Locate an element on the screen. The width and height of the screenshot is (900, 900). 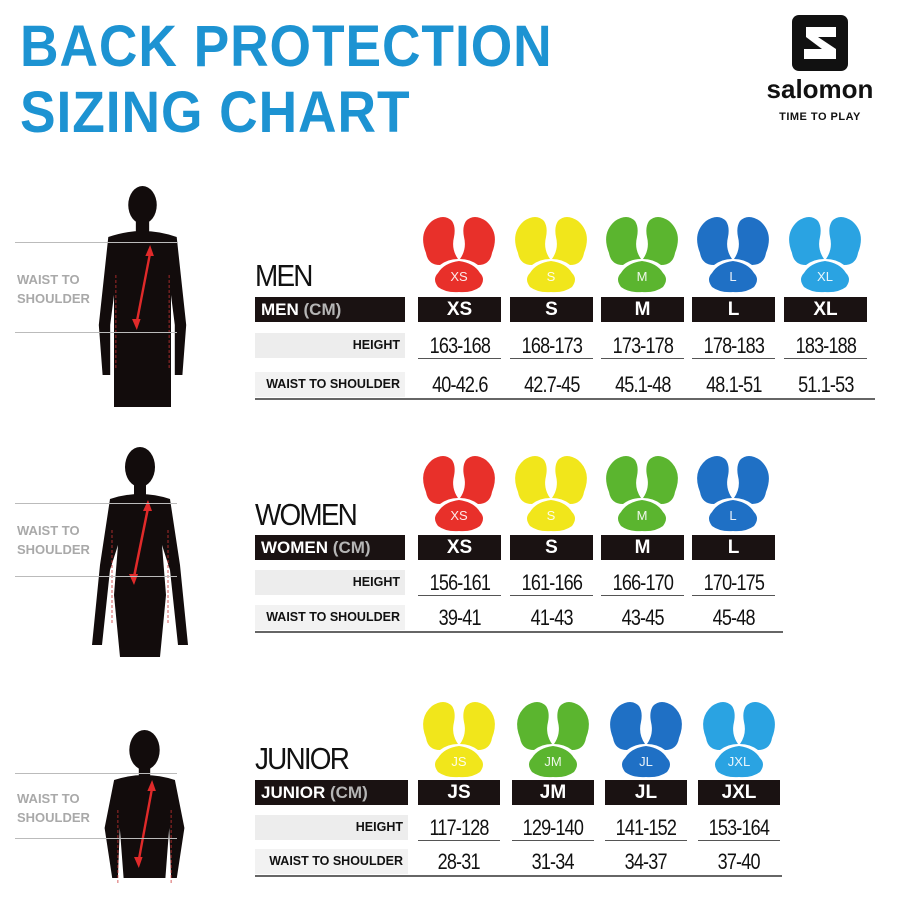
height-value-text: 178-183 is located at coordinates (733, 345).